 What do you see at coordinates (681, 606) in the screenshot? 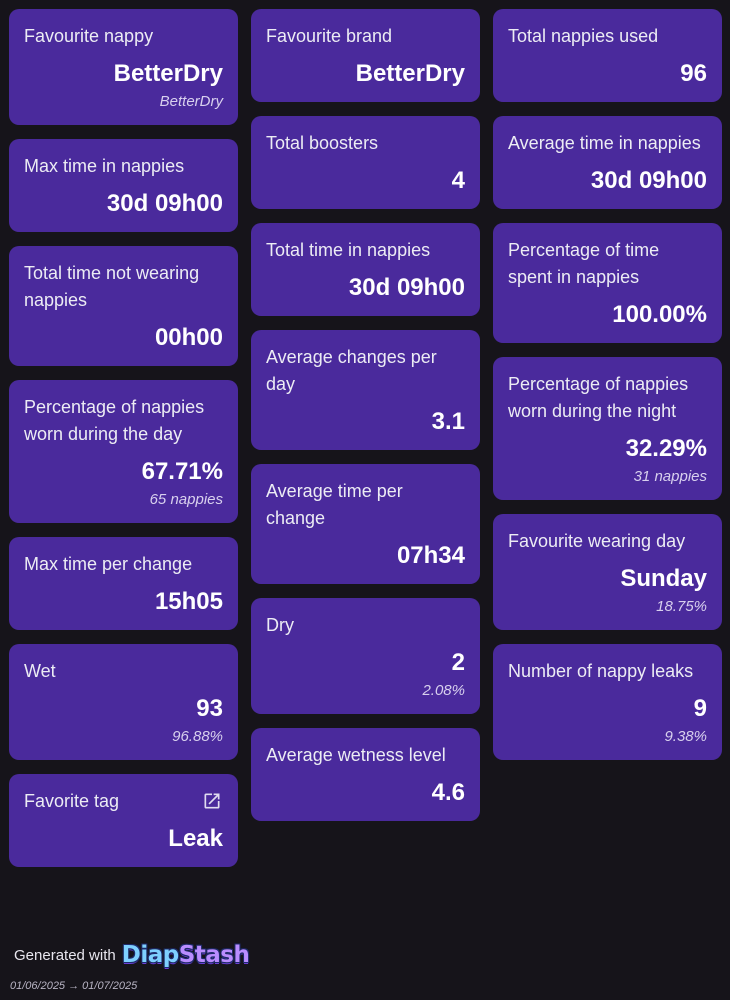
I see `stat-sub: 18.75%` at bounding box center [681, 606].